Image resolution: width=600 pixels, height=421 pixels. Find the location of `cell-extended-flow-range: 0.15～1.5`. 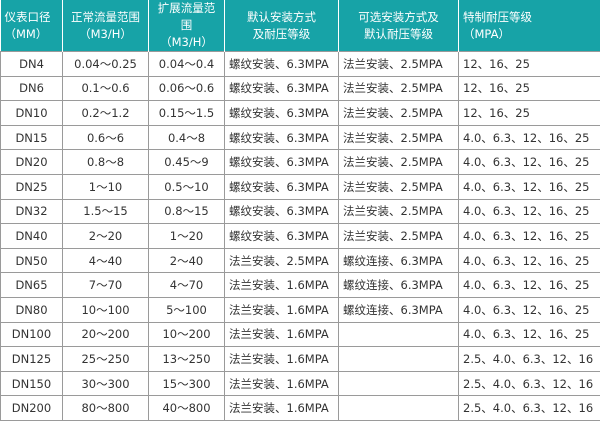

cell-extended-flow-range: 0.15～1.5 is located at coordinates (187, 113).